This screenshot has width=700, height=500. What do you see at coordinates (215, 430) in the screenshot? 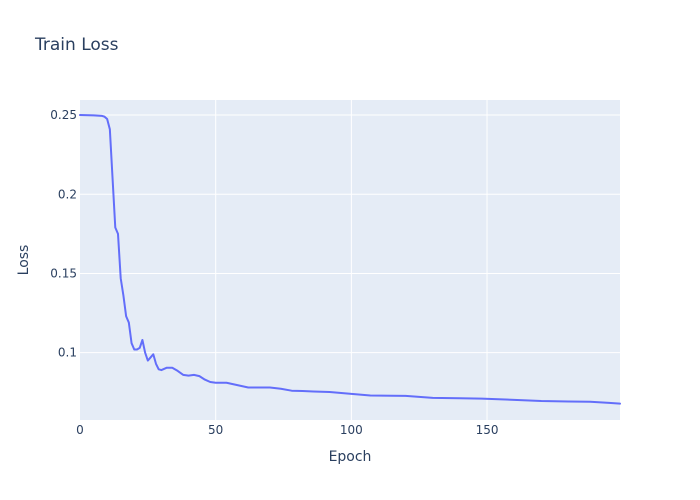
I see `x-tick-label: 50` at bounding box center [215, 430].